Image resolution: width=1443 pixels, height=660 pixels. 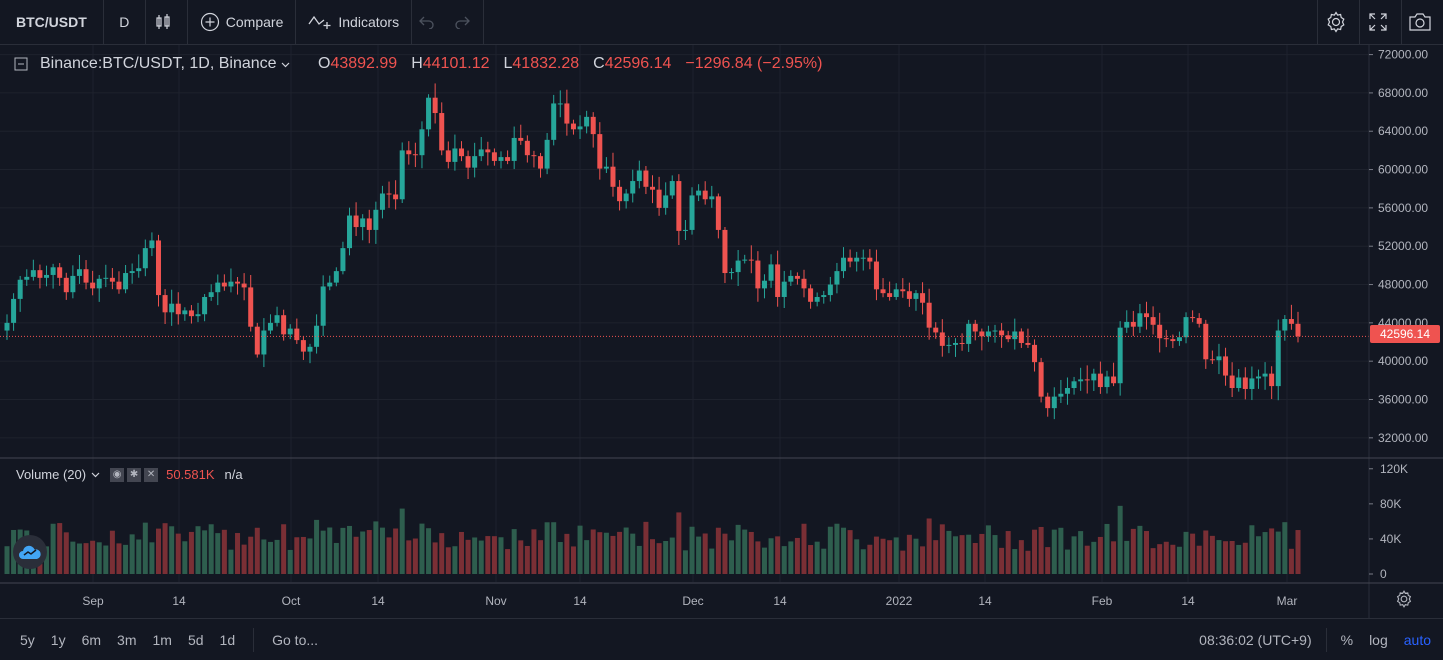 I want to click on range-6m: 6m, so click(x=91, y=639).